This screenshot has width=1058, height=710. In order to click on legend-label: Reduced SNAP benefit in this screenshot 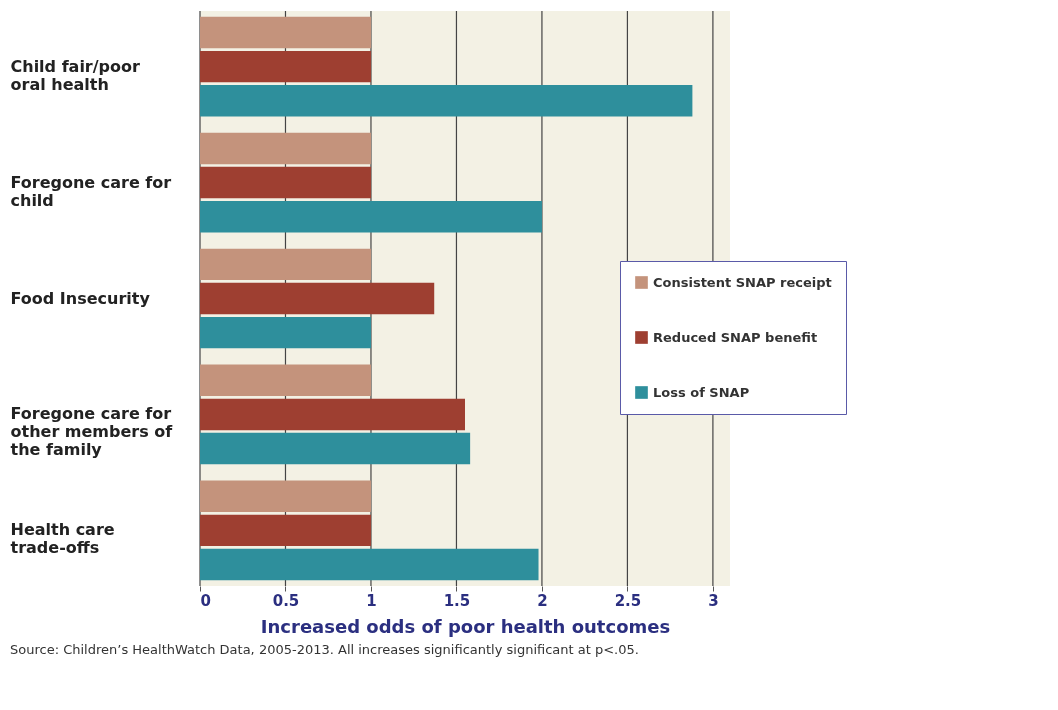, I will do `click(735, 337)`.